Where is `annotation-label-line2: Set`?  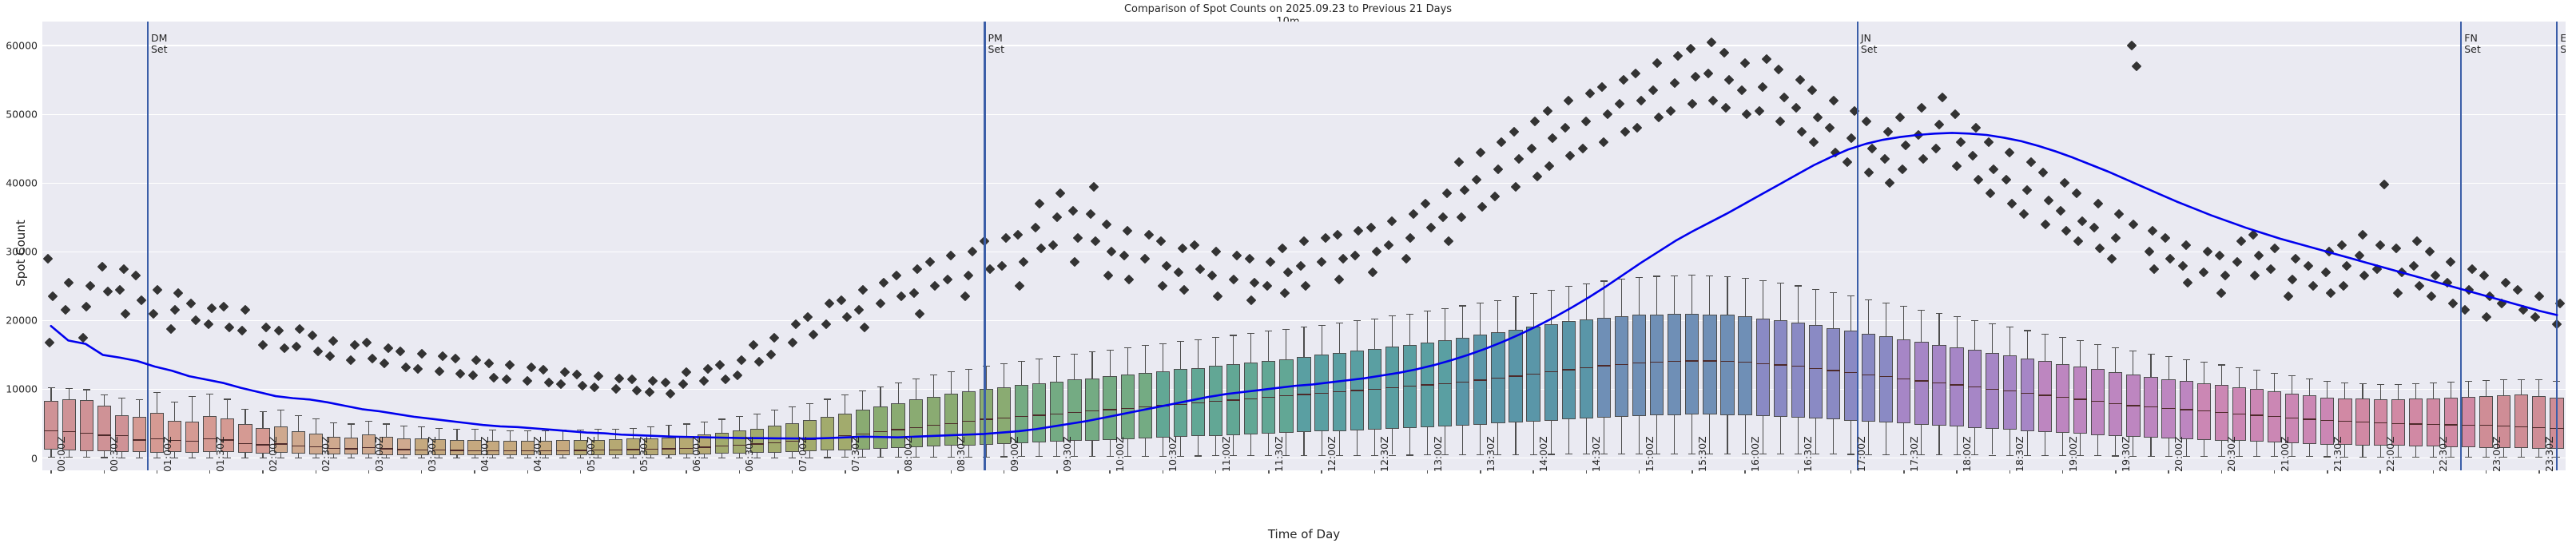
annotation-label-line2: Set is located at coordinates (2563, 49).